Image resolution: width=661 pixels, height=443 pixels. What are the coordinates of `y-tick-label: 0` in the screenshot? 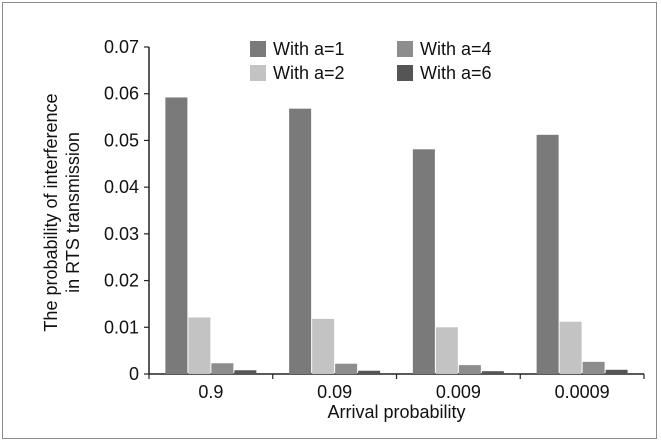 It's located at (134, 374).